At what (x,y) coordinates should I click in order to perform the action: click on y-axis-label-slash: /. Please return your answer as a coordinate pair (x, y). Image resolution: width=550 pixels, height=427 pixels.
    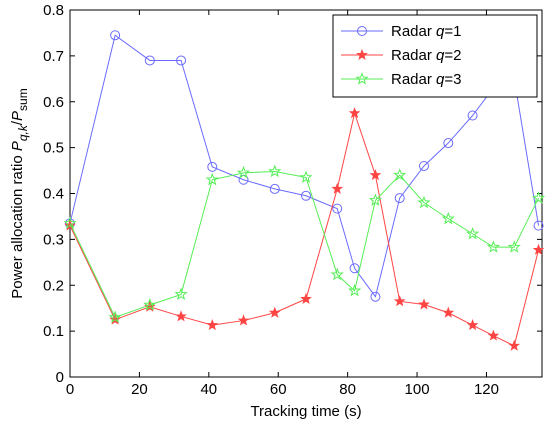
    Looking at the image, I should click on (17, 122).